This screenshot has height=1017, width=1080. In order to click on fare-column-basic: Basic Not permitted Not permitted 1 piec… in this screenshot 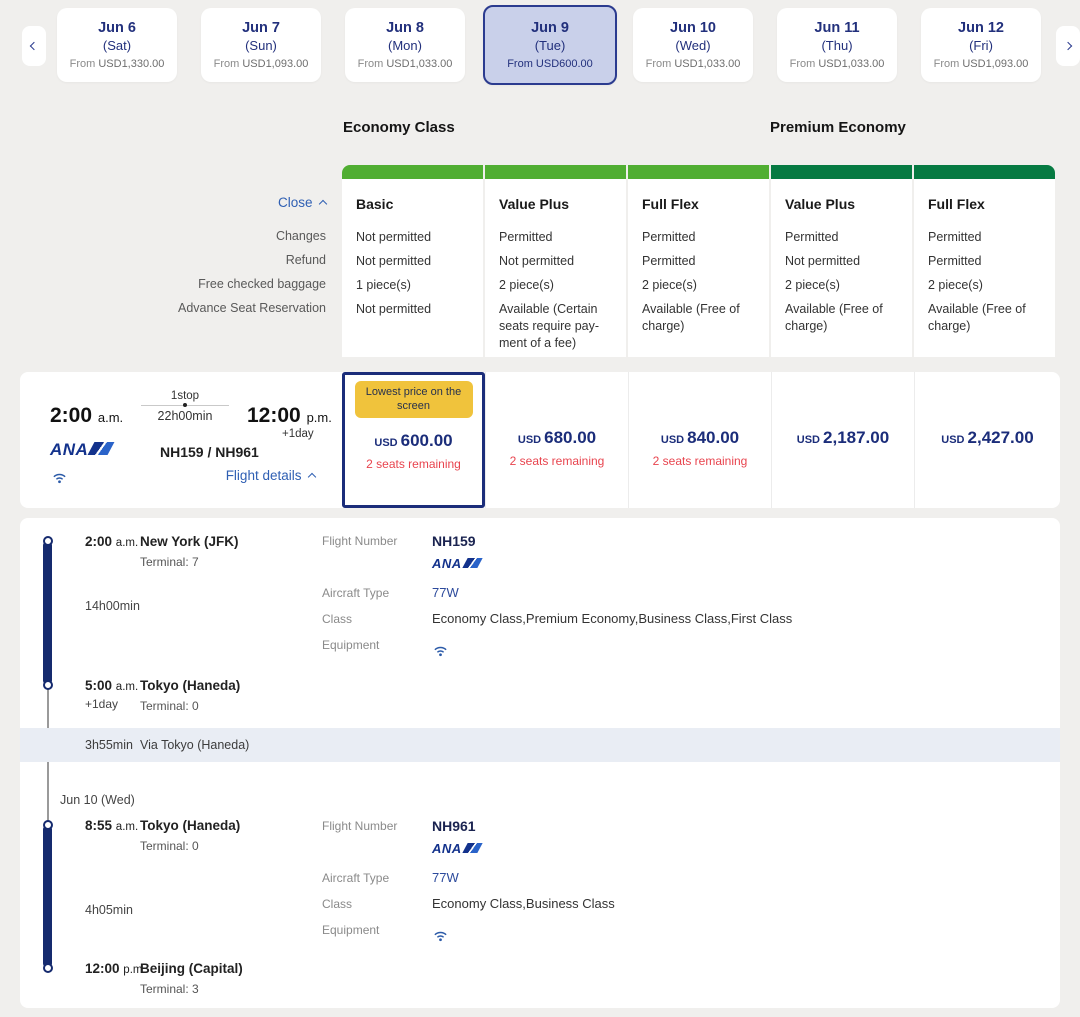, I will do `click(412, 261)`.